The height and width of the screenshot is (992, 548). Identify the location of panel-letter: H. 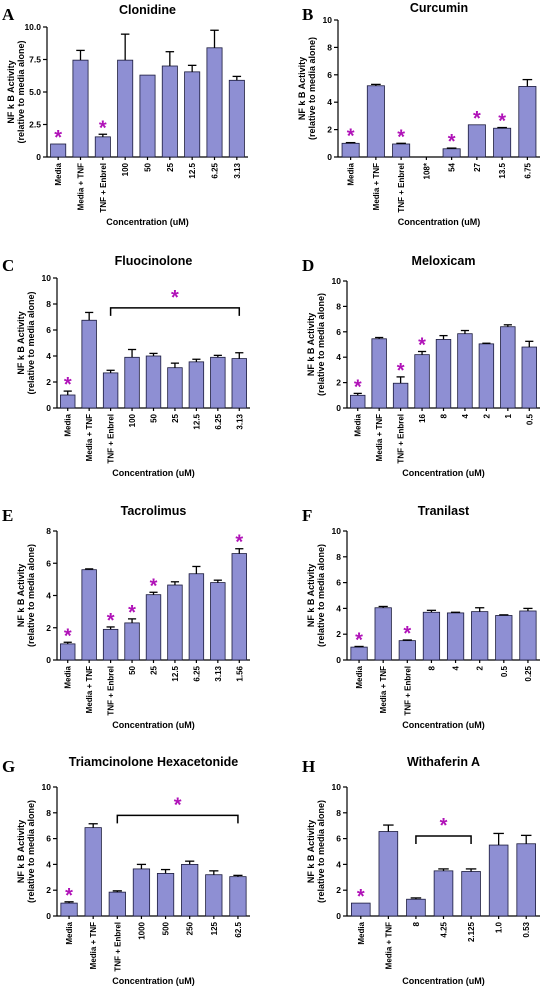
(308, 766).